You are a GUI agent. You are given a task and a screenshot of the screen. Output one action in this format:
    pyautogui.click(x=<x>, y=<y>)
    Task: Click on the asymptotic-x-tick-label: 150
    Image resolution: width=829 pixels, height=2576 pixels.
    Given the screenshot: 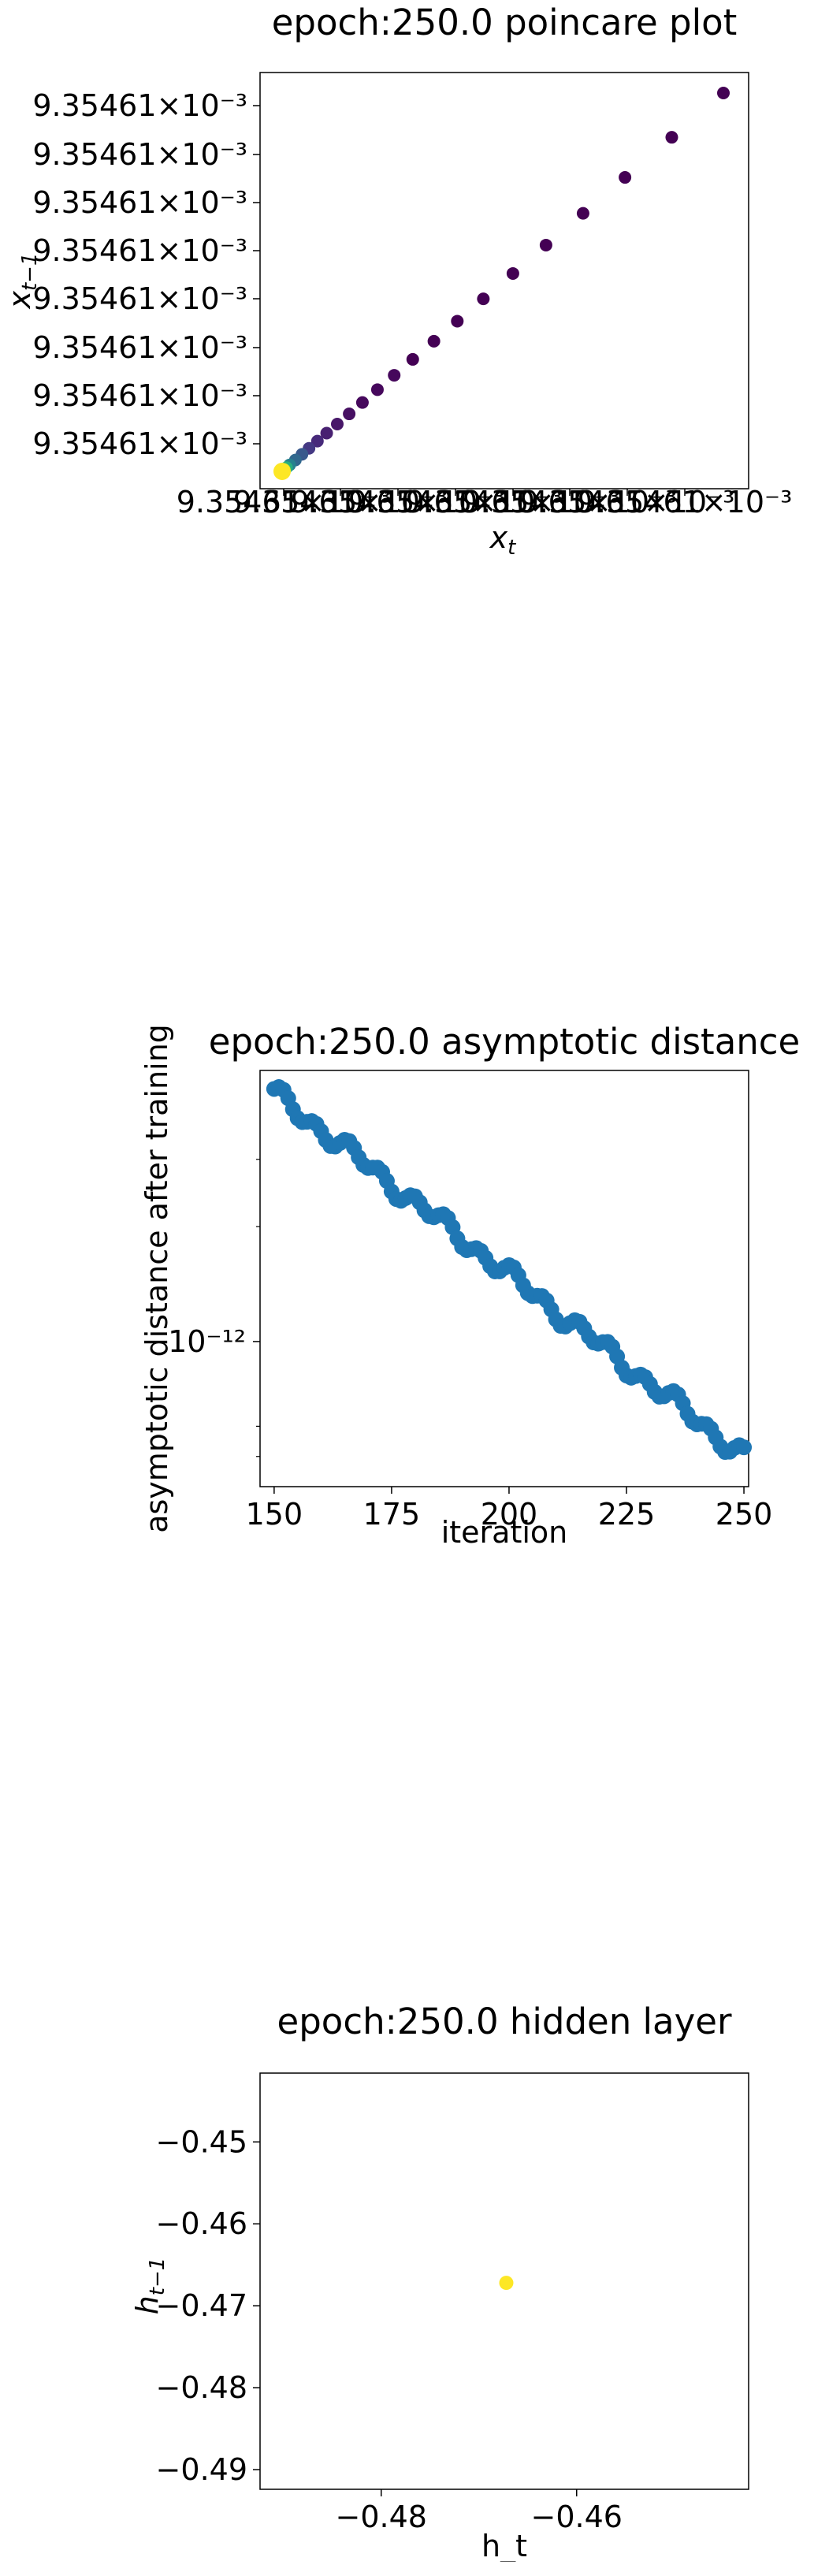 What is the action you would take?
    pyautogui.click(x=274, y=1514)
    